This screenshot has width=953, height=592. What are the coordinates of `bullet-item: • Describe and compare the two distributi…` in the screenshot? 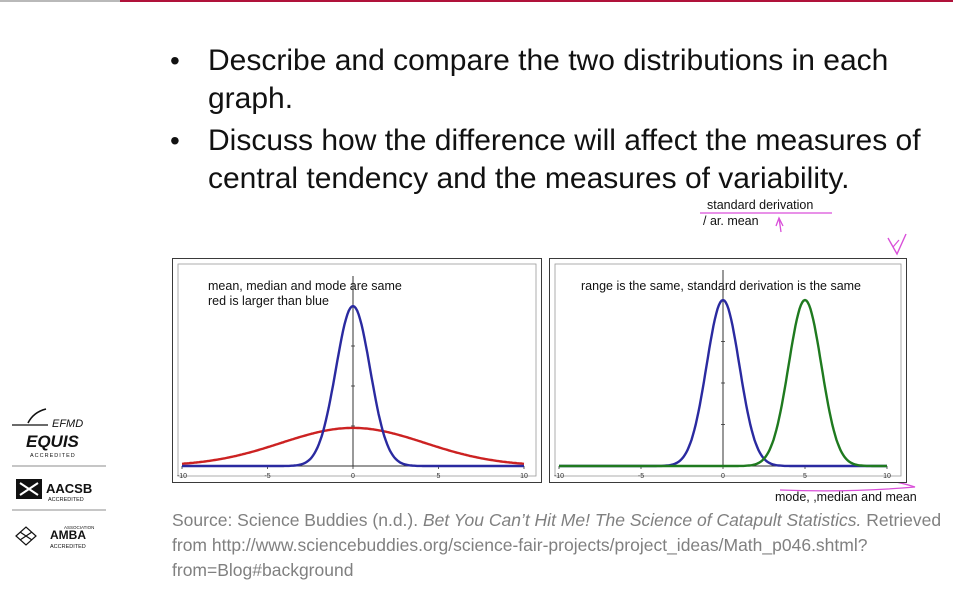 It's located at (558, 80).